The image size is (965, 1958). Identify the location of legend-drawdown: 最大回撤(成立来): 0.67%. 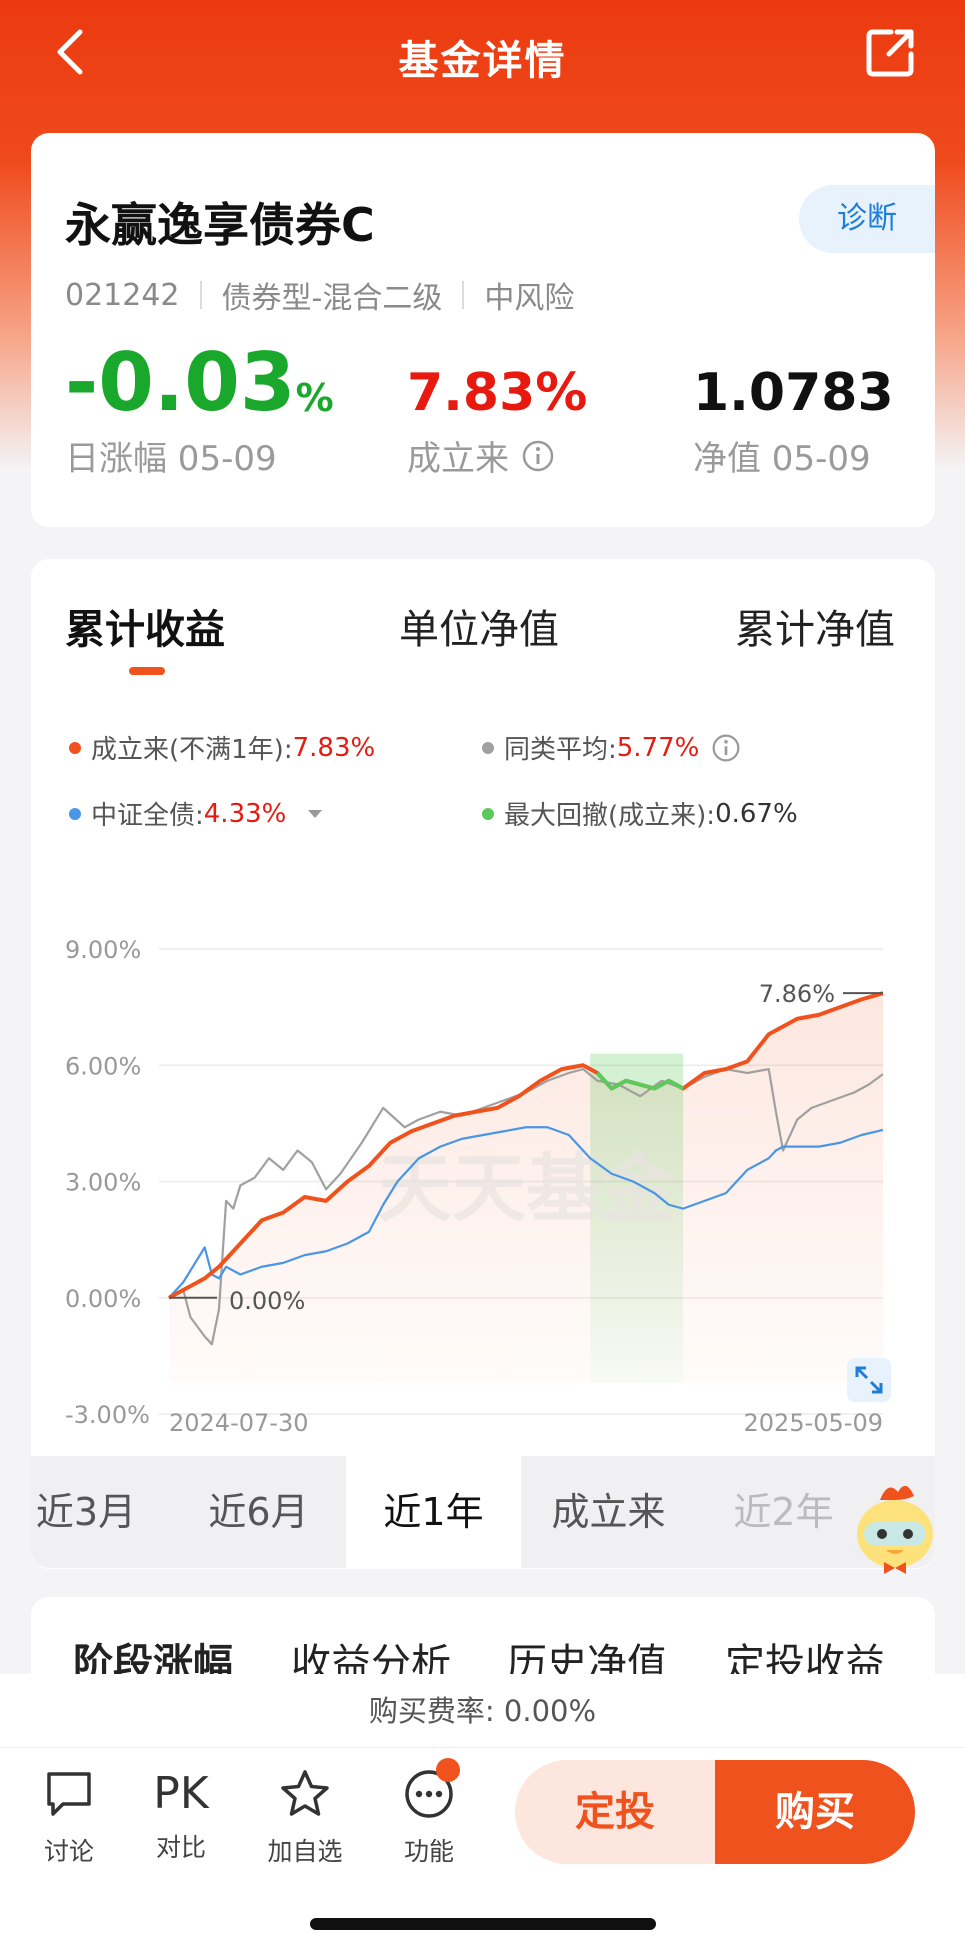
(640, 813).